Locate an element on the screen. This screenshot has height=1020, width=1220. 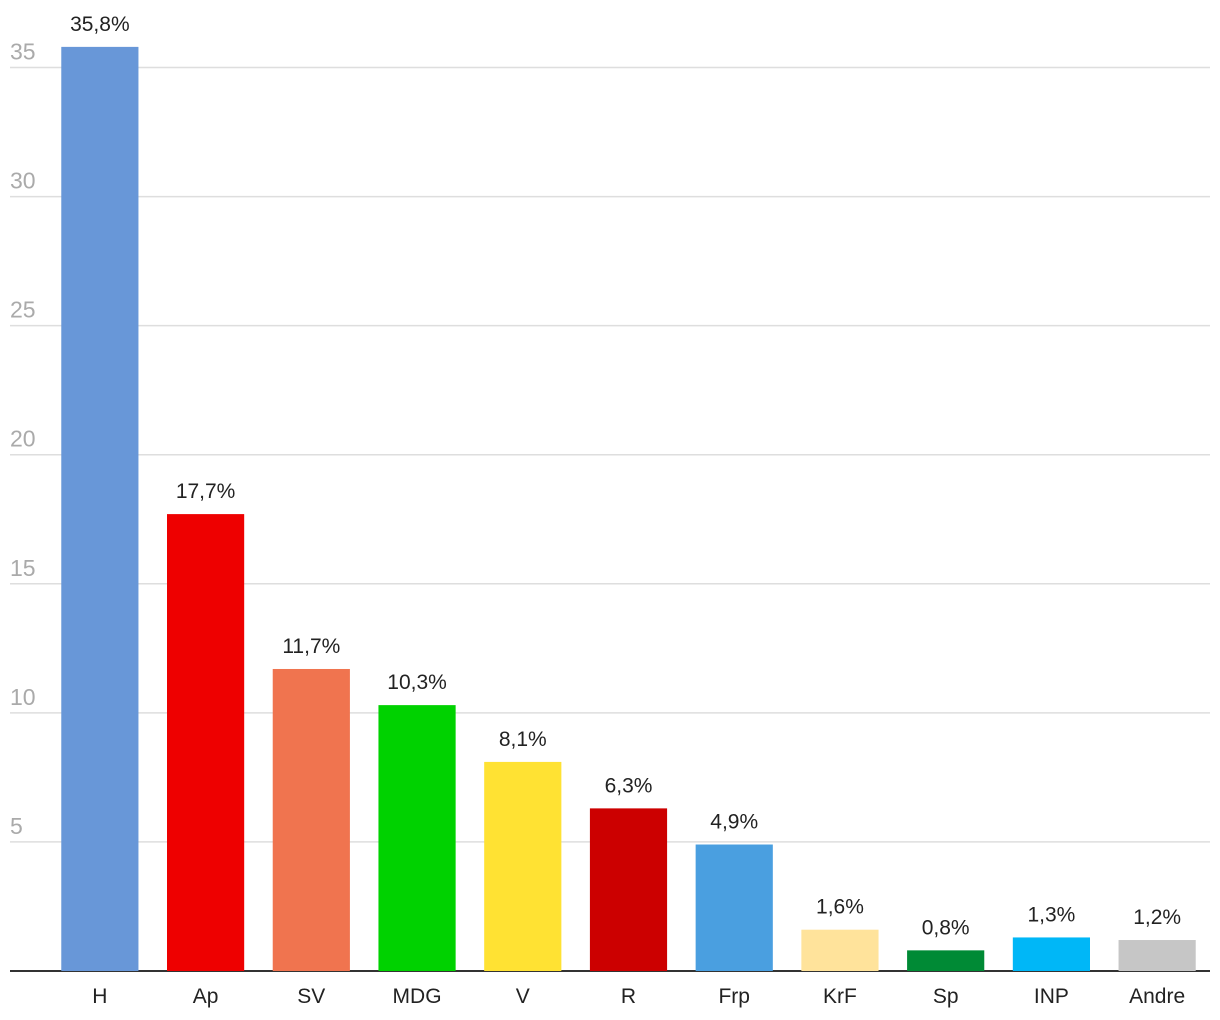
value-label: 10,3% is located at coordinates (417, 682).